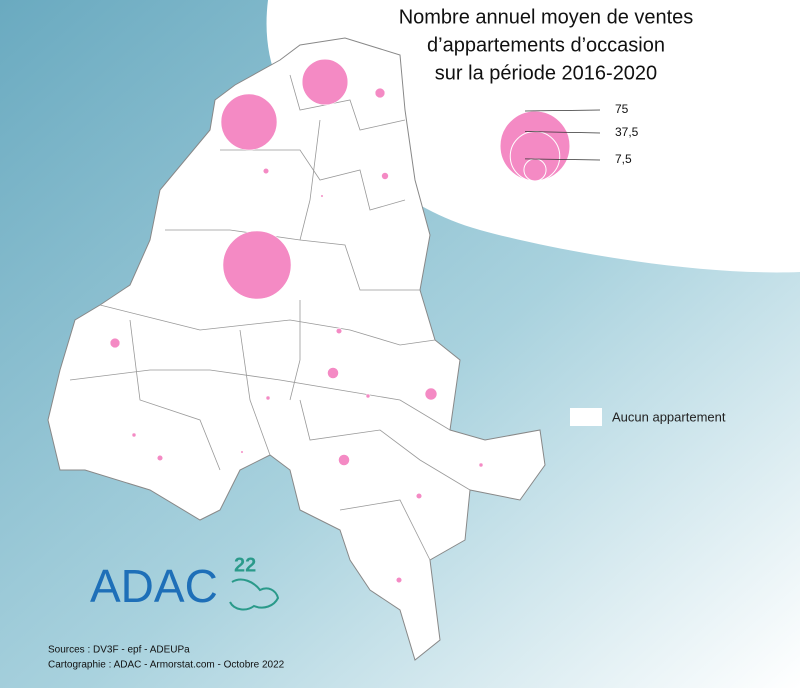  I want to click on title-line: sur la période 2016-2020, so click(546, 73).